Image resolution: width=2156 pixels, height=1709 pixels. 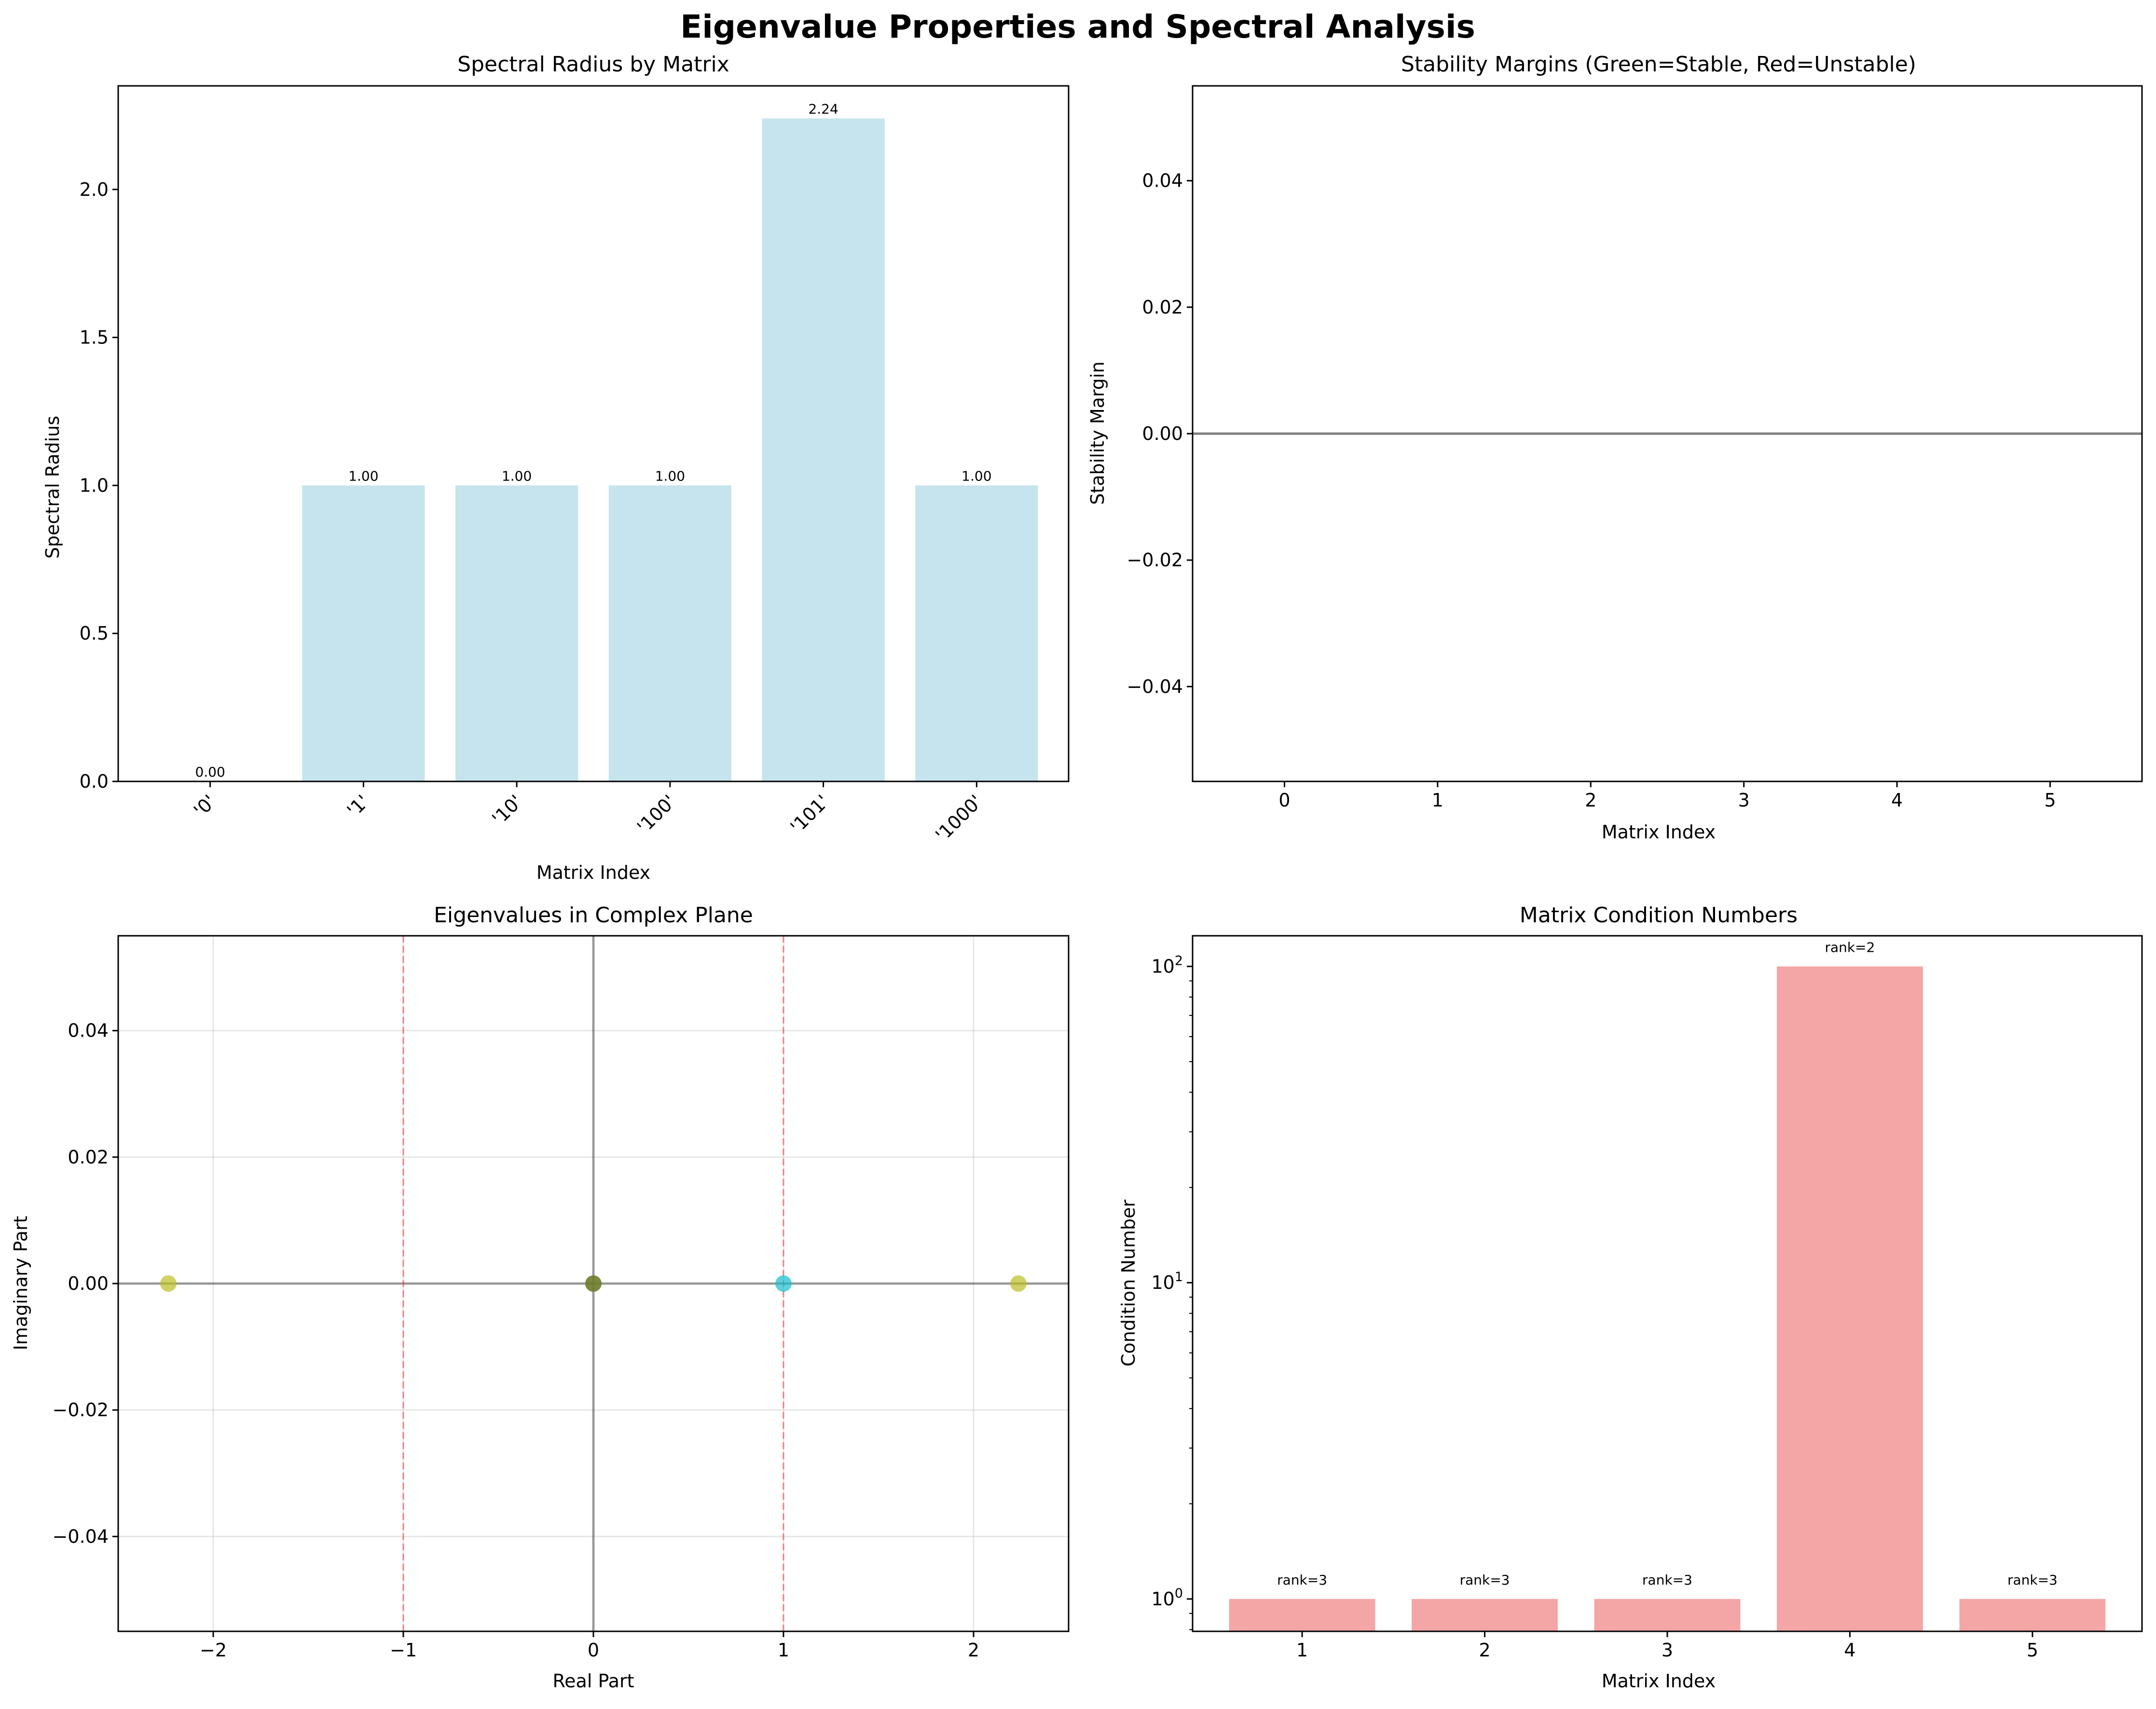 What do you see at coordinates (1437, 800) in the screenshot?
I see `stability-x-tick-label: 1` at bounding box center [1437, 800].